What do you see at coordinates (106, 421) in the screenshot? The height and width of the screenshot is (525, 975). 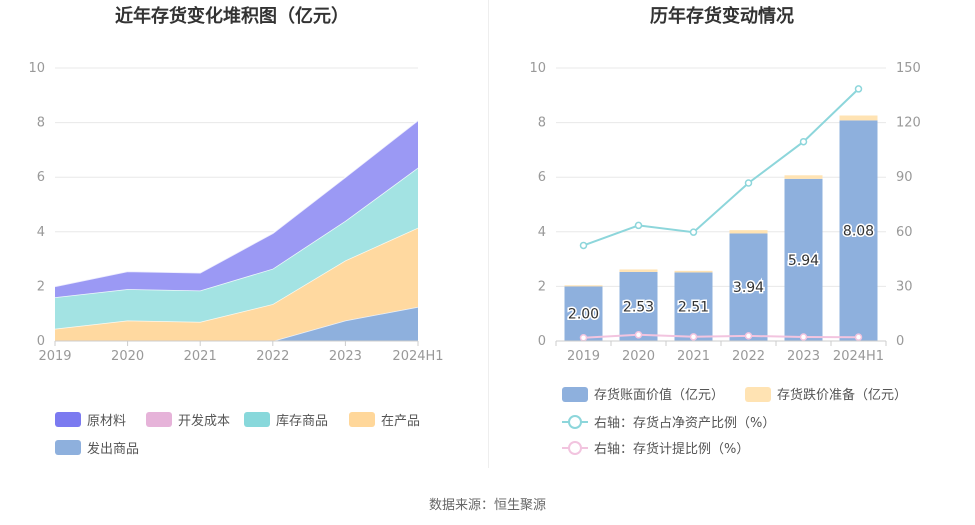 I see `legend-label: 原材料` at bounding box center [106, 421].